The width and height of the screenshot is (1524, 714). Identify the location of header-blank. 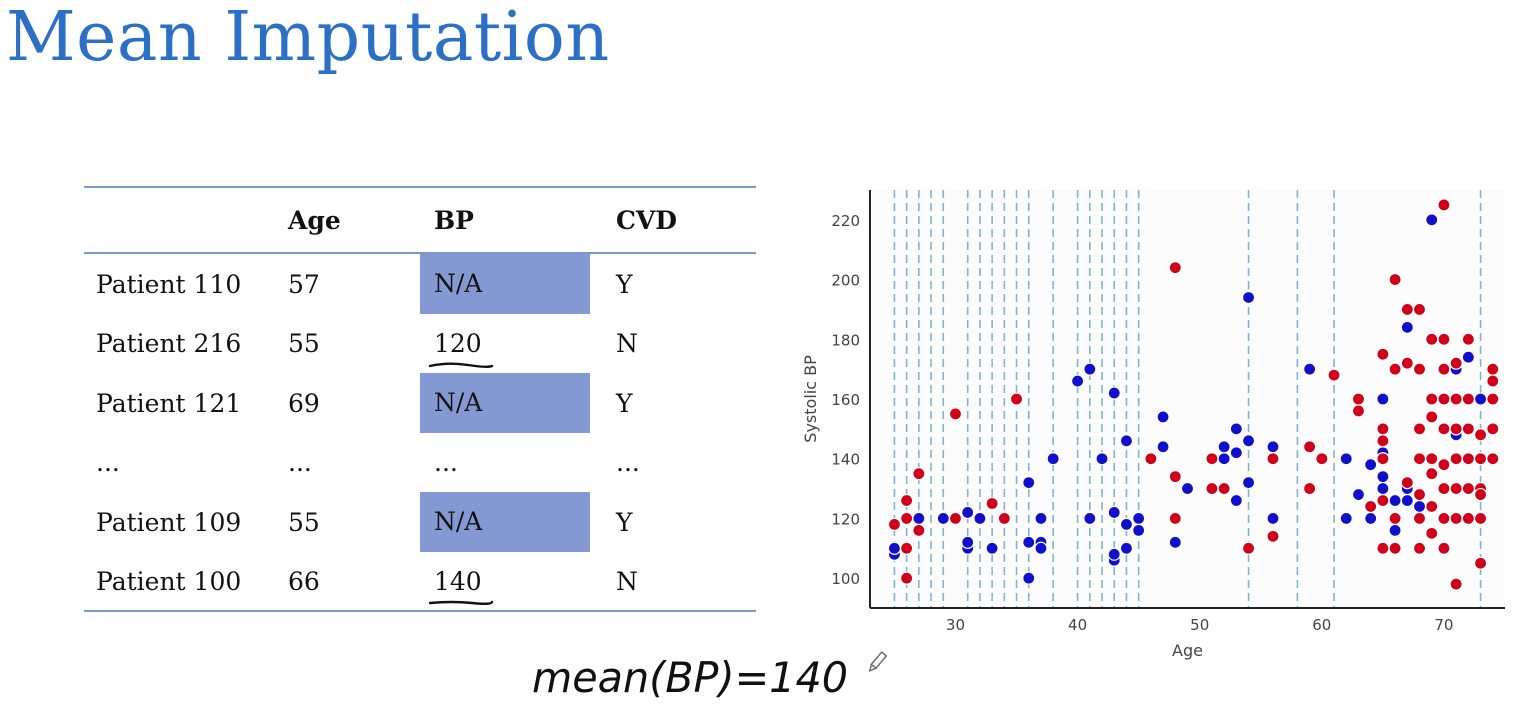
(186, 220).